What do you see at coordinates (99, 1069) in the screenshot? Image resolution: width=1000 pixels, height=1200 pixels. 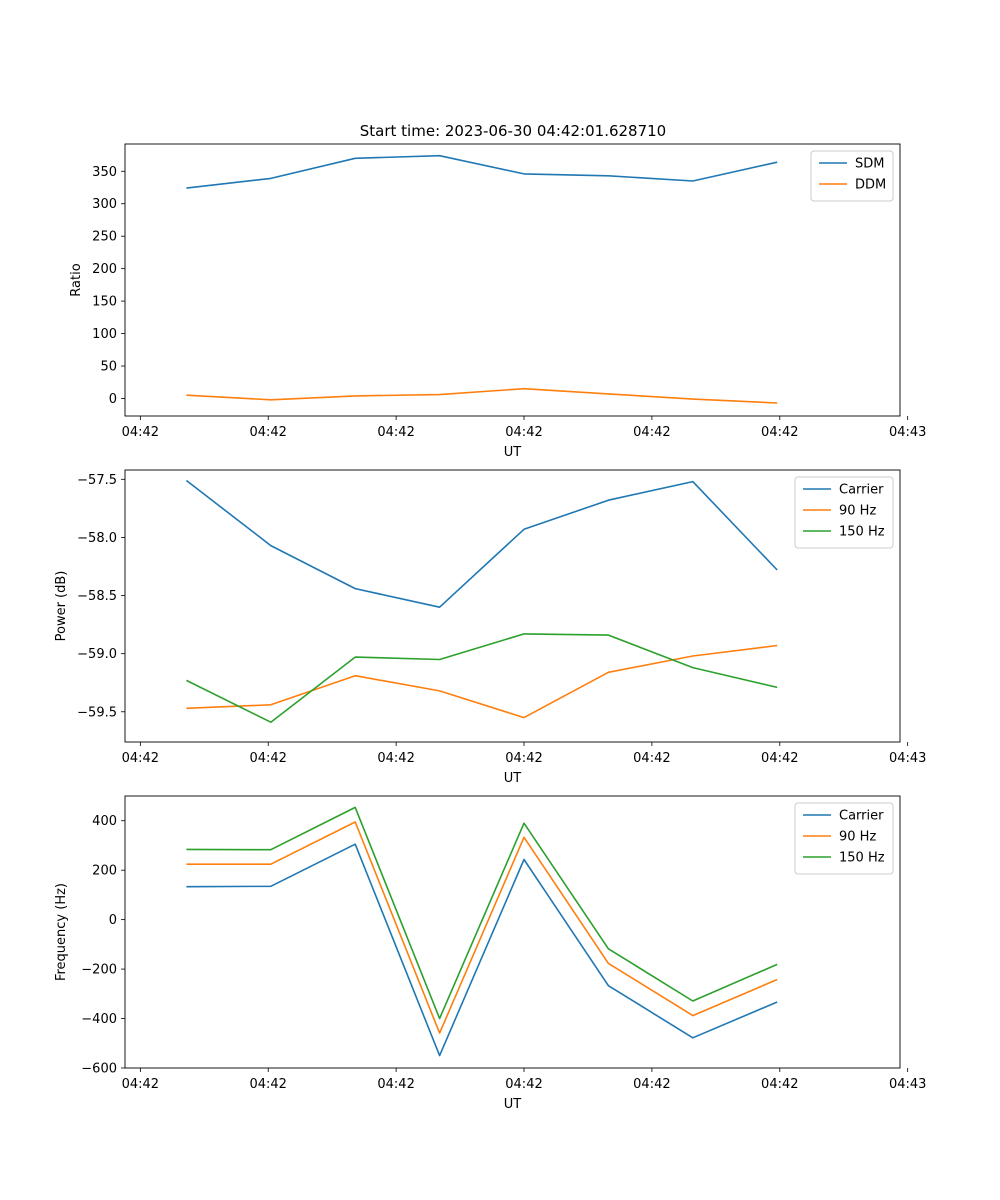 I see `y-tick-label: −600` at bounding box center [99, 1069].